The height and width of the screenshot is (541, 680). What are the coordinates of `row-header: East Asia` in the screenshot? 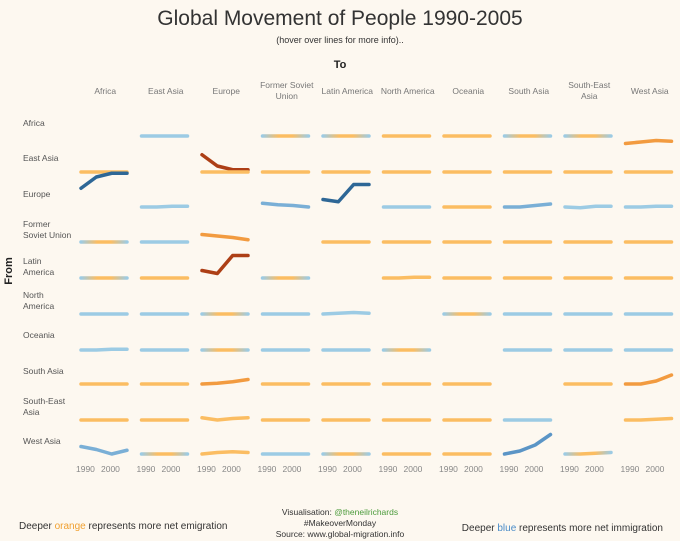 It's located at (41, 158).